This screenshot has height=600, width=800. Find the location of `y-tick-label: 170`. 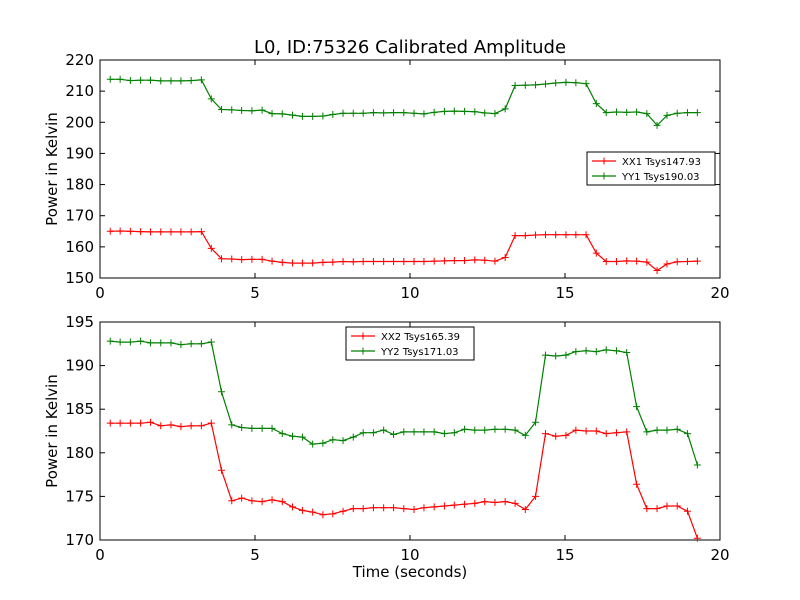

y-tick-label: 170 is located at coordinates (79, 540).